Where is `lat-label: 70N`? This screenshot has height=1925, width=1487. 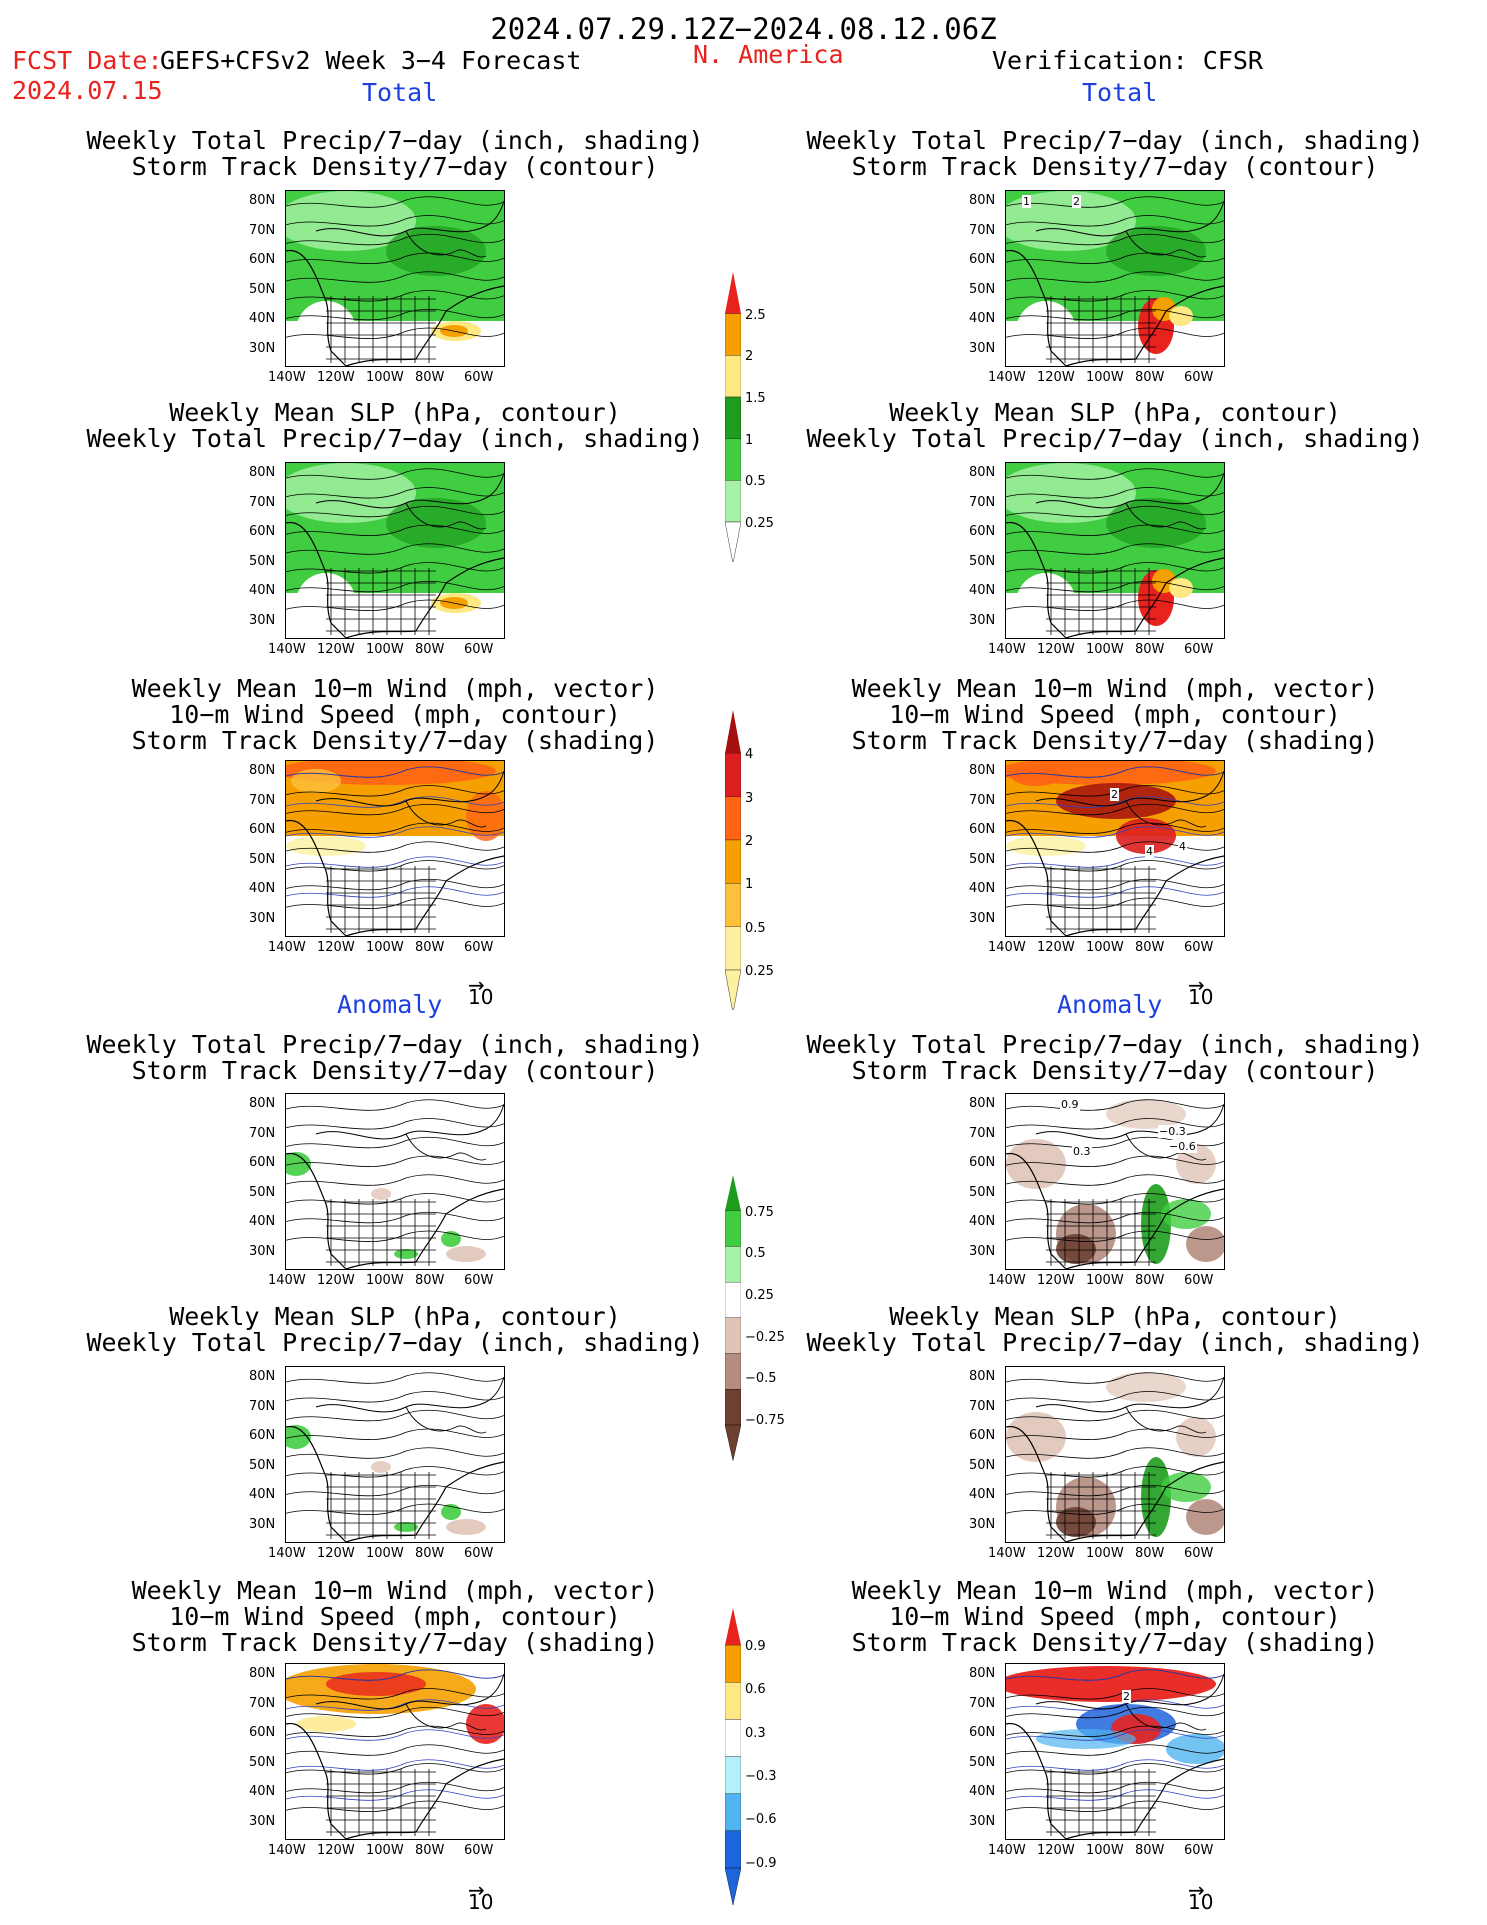
lat-label: 70N is located at coordinates (982, 1406).